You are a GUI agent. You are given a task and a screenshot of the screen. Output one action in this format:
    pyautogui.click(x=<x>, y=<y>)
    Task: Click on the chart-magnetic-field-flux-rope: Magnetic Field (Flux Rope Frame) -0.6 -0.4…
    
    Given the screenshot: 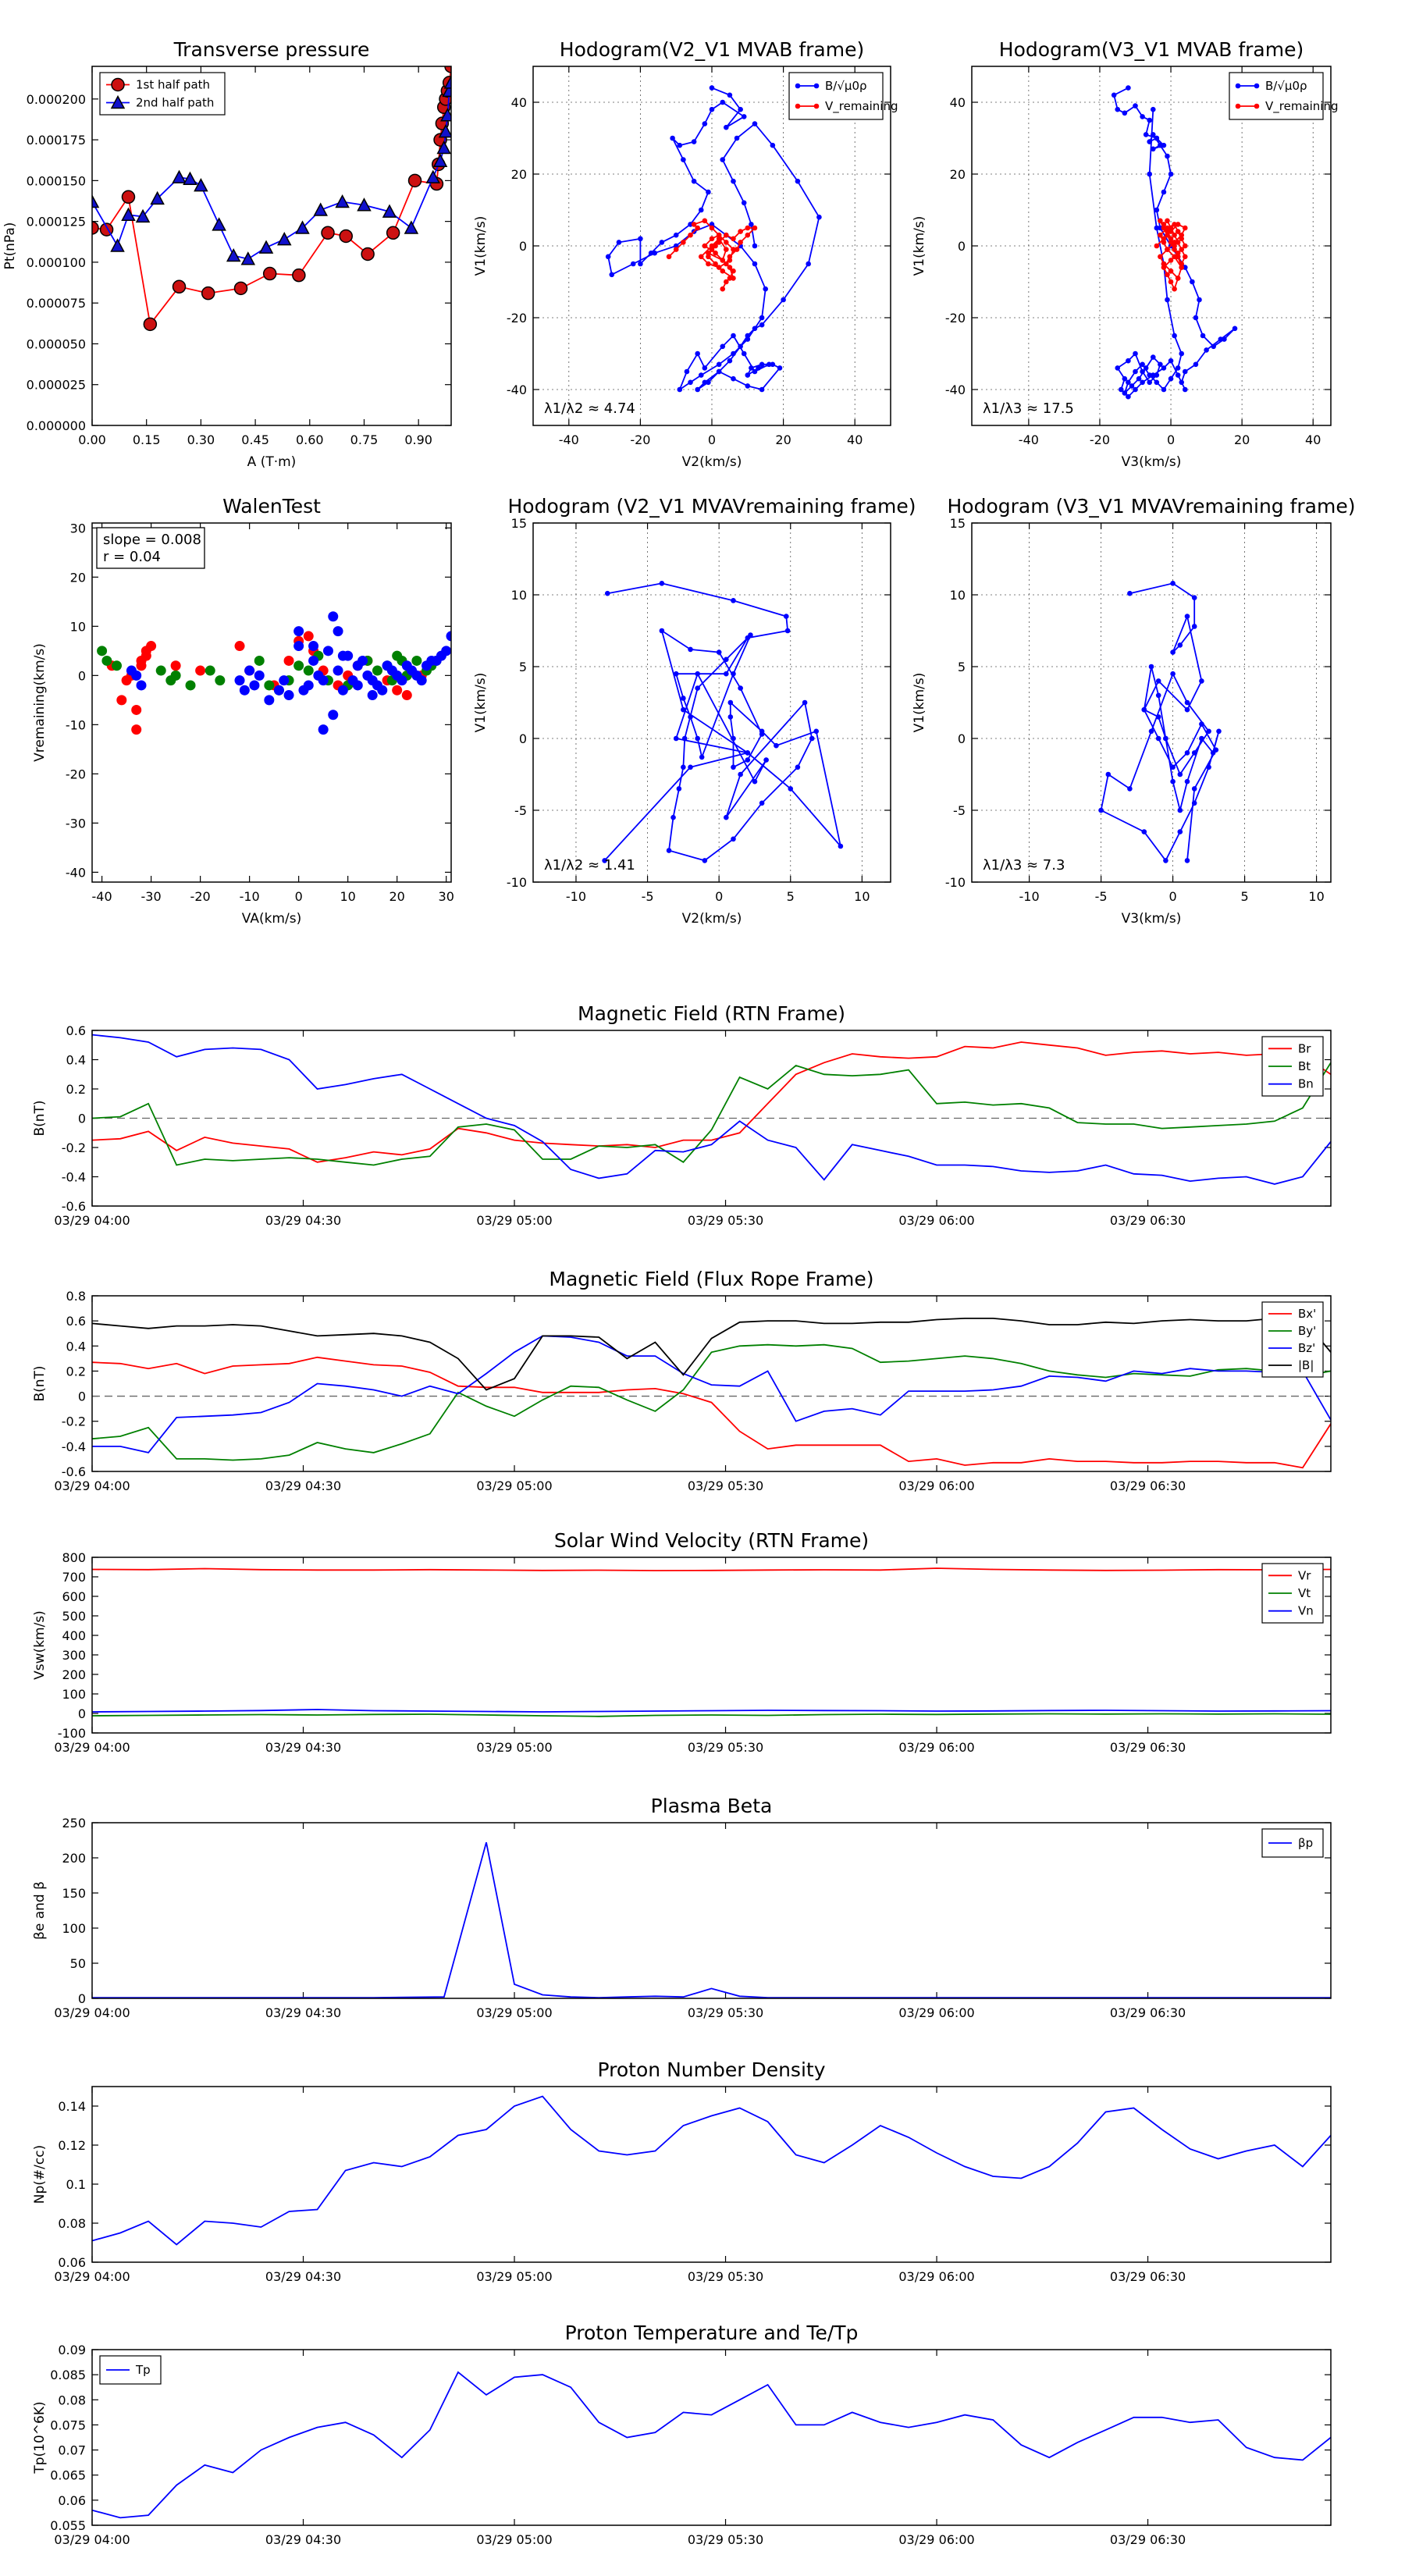 What is the action you would take?
    pyautogui.click(x=682, y=1380)
    